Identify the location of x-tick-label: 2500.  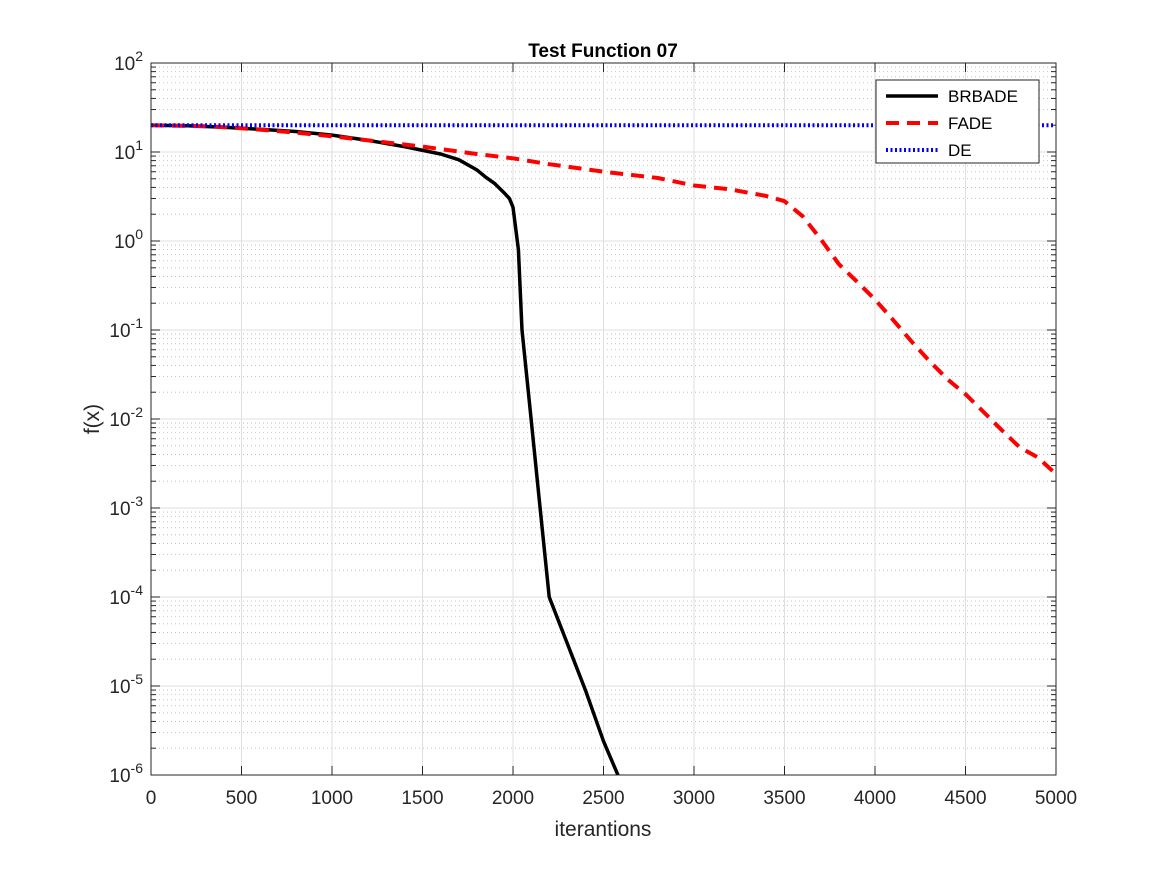
(603, 798).